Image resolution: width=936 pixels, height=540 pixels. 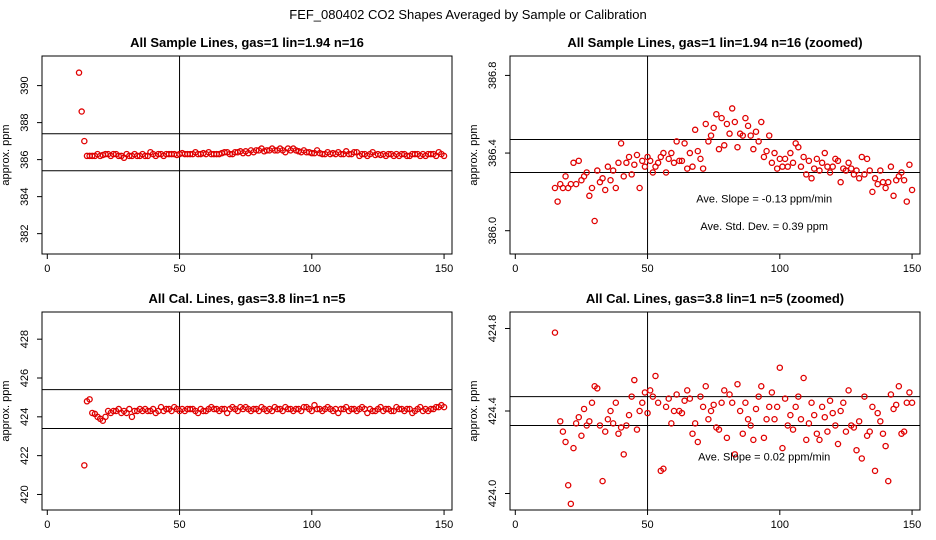 What do you see at coordinates (6, 410) in the screenshot?
I see `y-axis-label: approx. ppm` at bounding box center [6, 410].